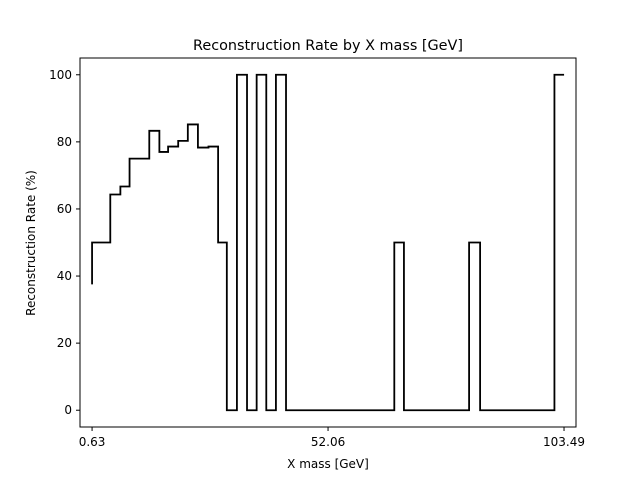 This screenshot has height=480, width=640. What do you see at coordinates (328, 464) in the screenshot?
I see `x-axis-label: X mass [GeV]` at bounding box center [328, 464].